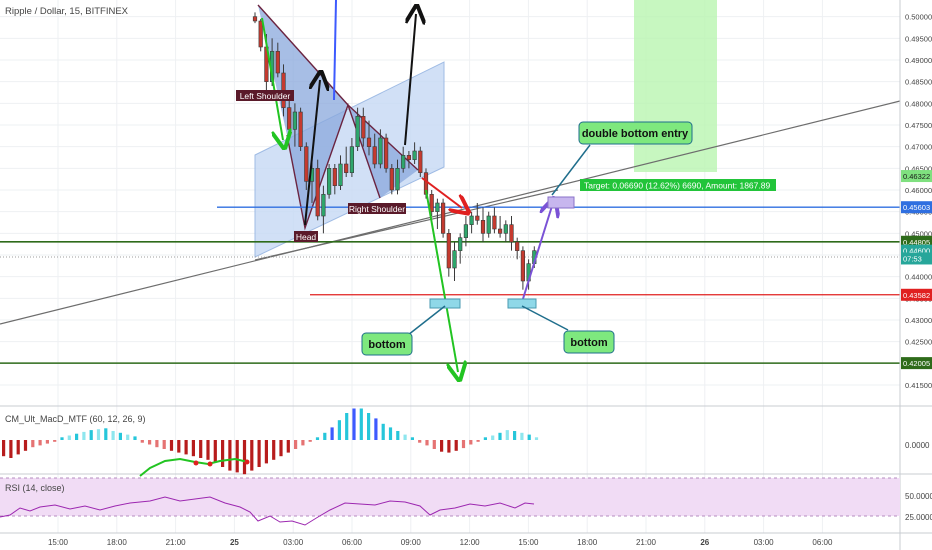 The height and width of the screenshot is (550, 932). Describe the element at coordinates (918, 17) in the screenshot. I see `price-tick-label: 0.50000` at that location.